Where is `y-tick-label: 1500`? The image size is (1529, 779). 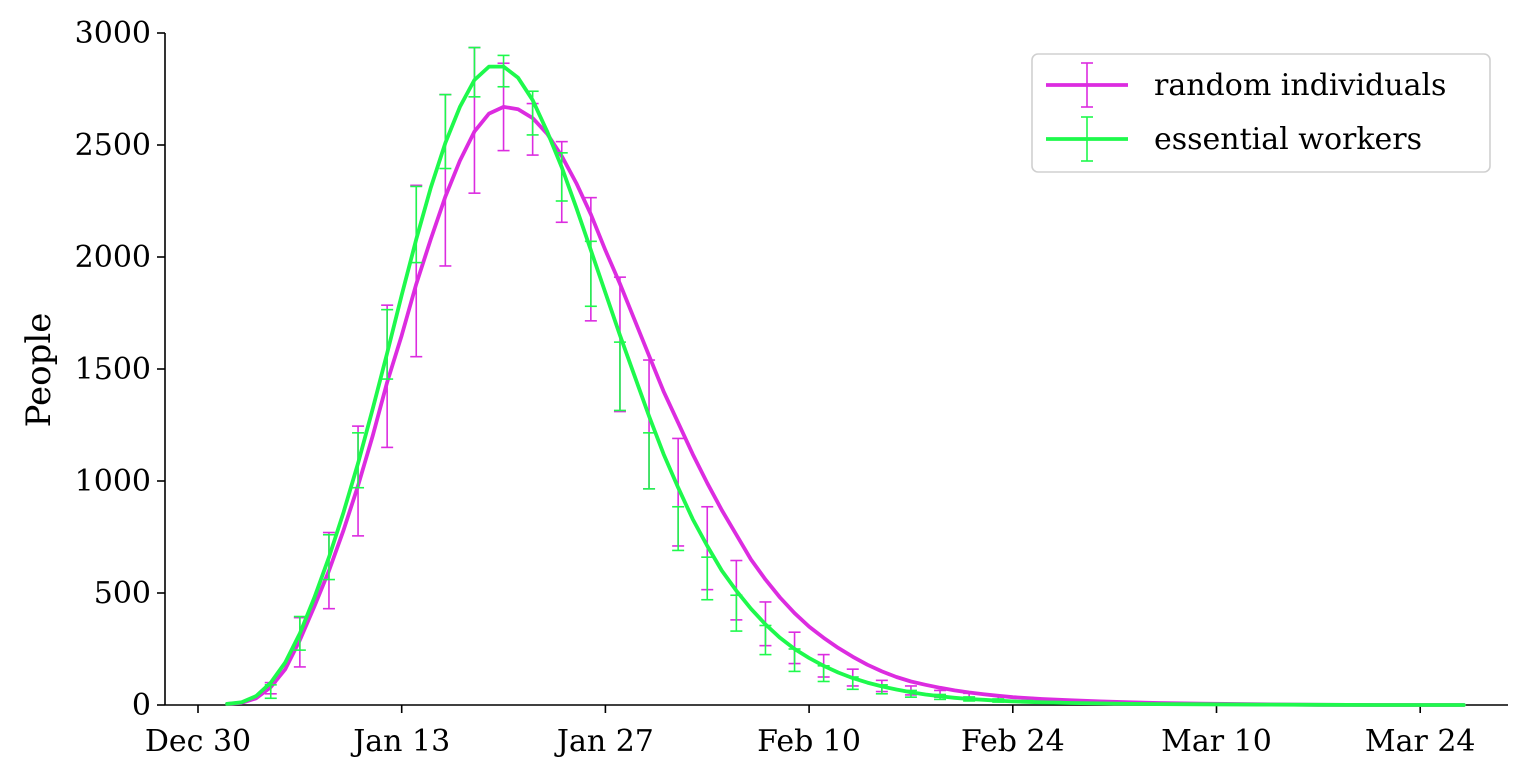
y-tick-label: 1500 is located at coordinates (113, 369).